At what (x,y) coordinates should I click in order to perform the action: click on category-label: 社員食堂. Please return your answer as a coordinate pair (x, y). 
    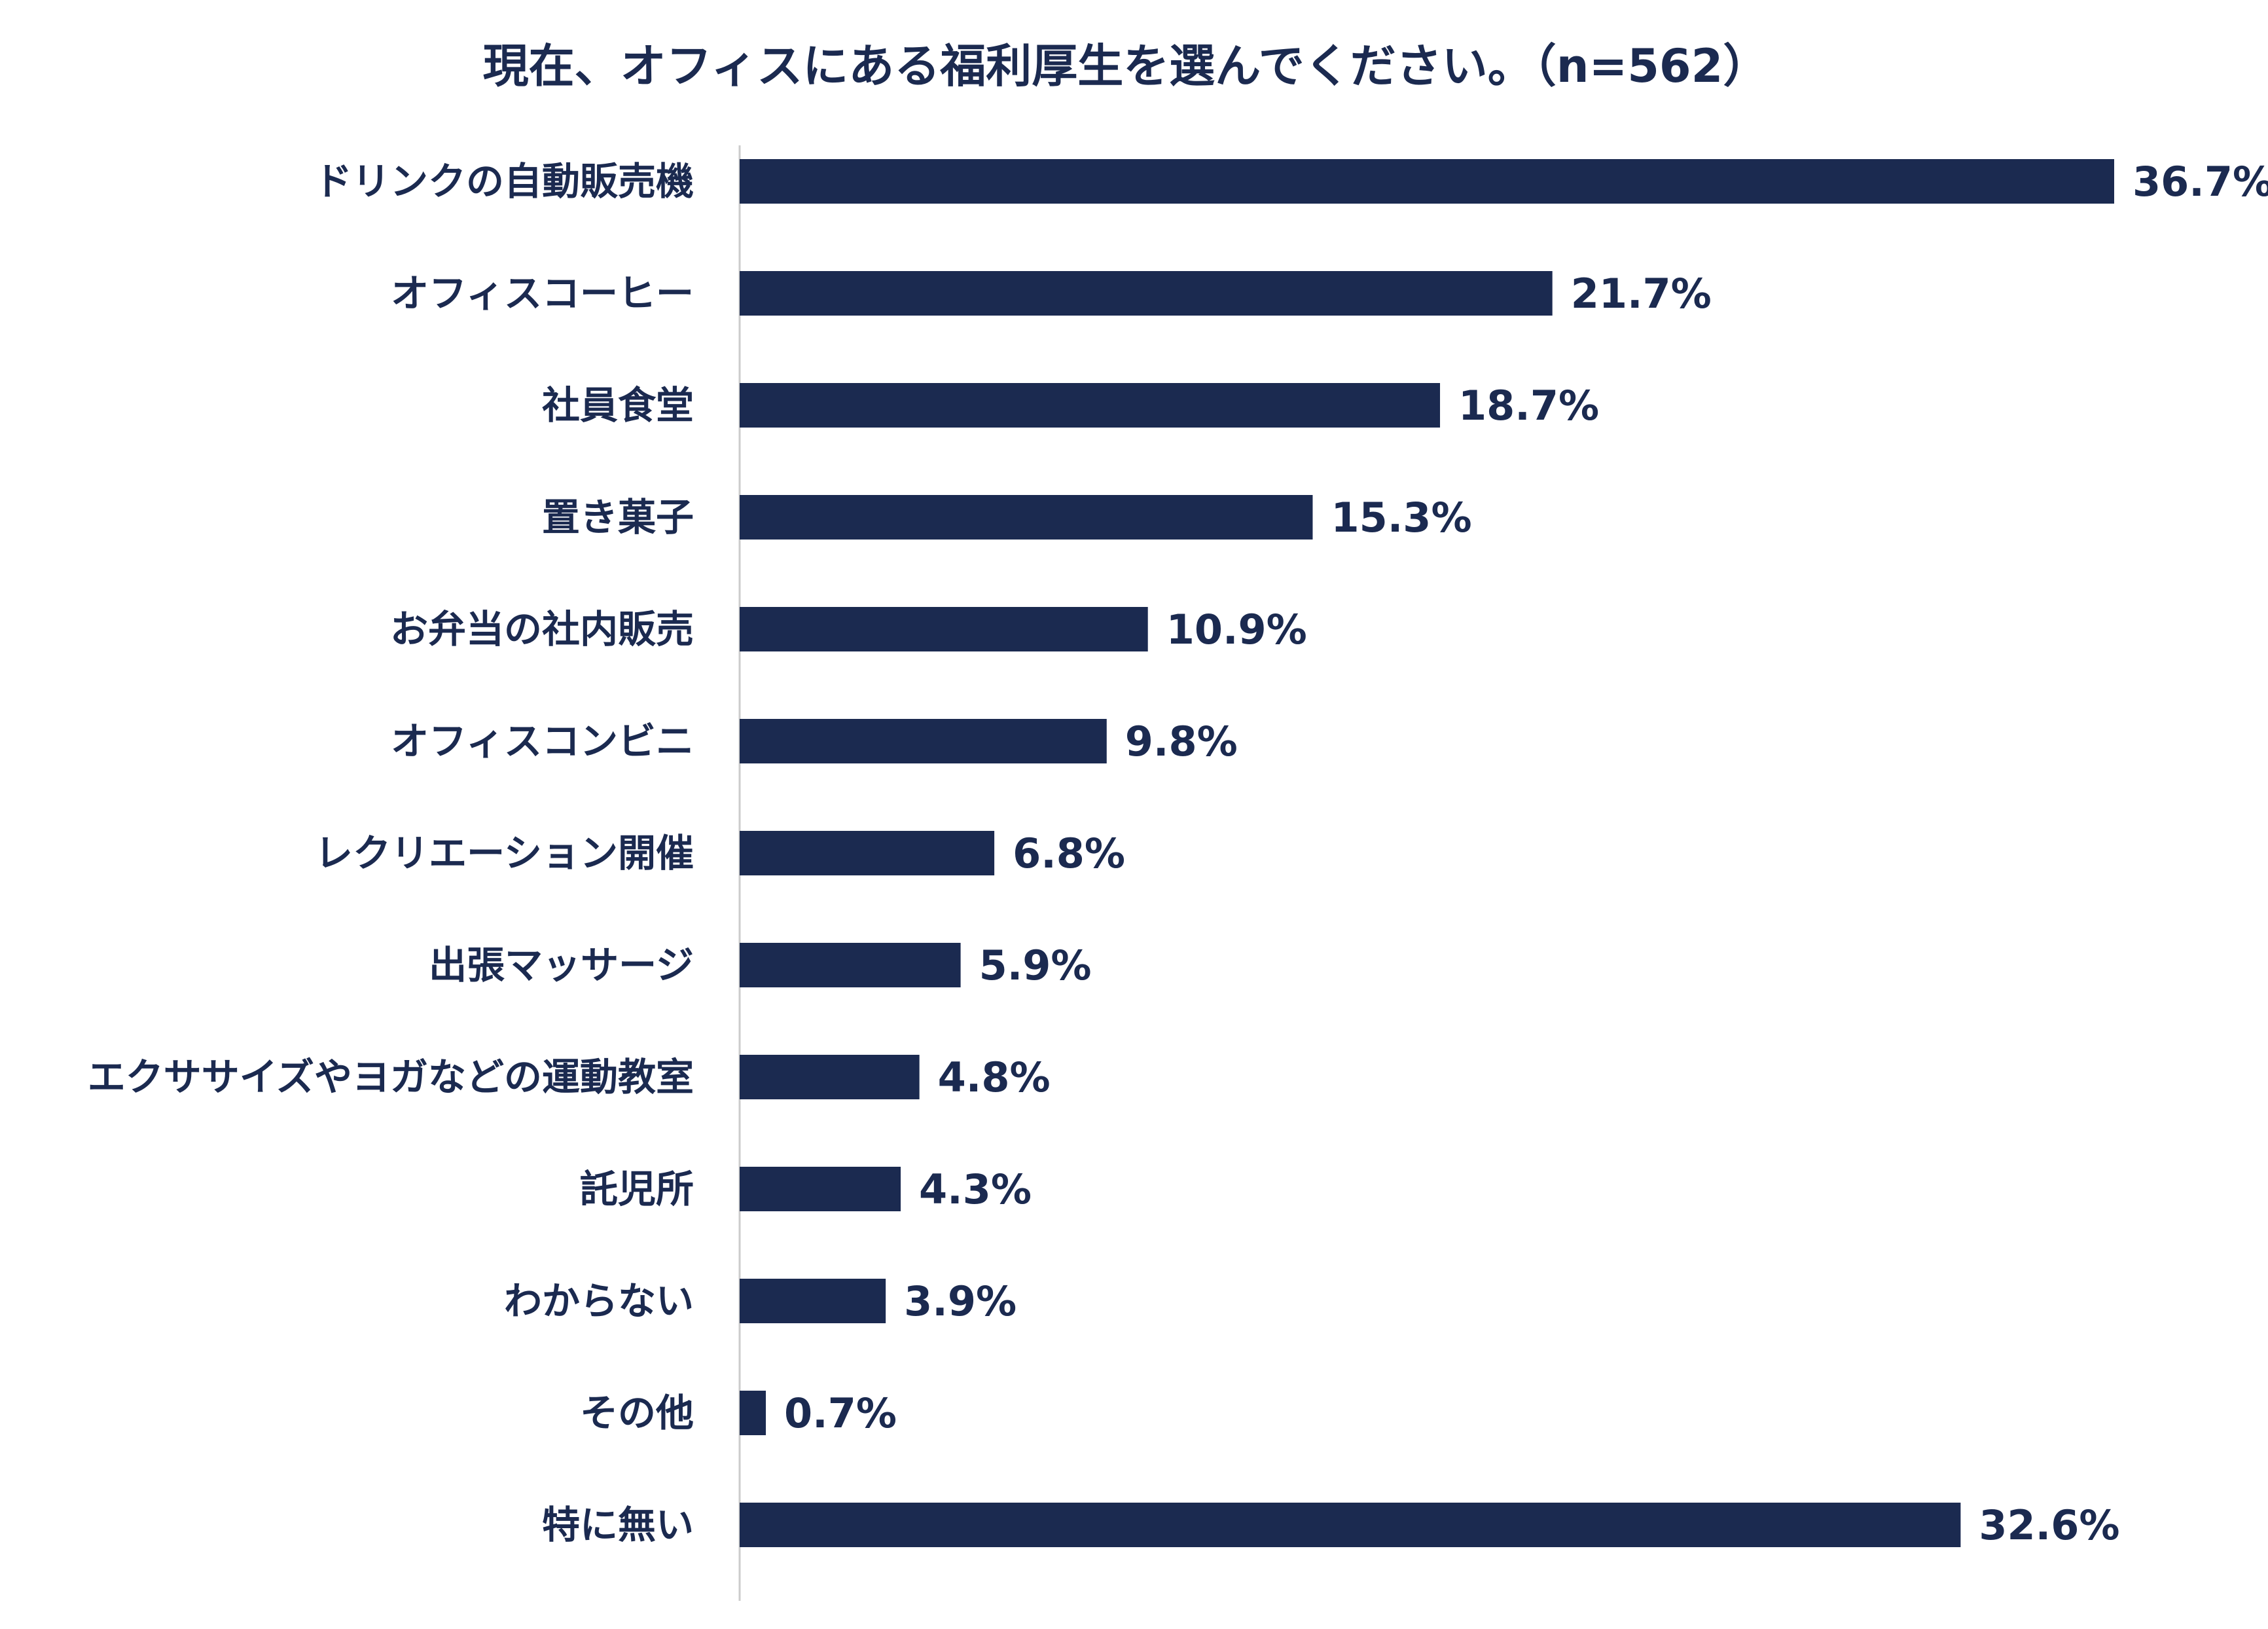
    Looking at the image, I should click on (618, 406).